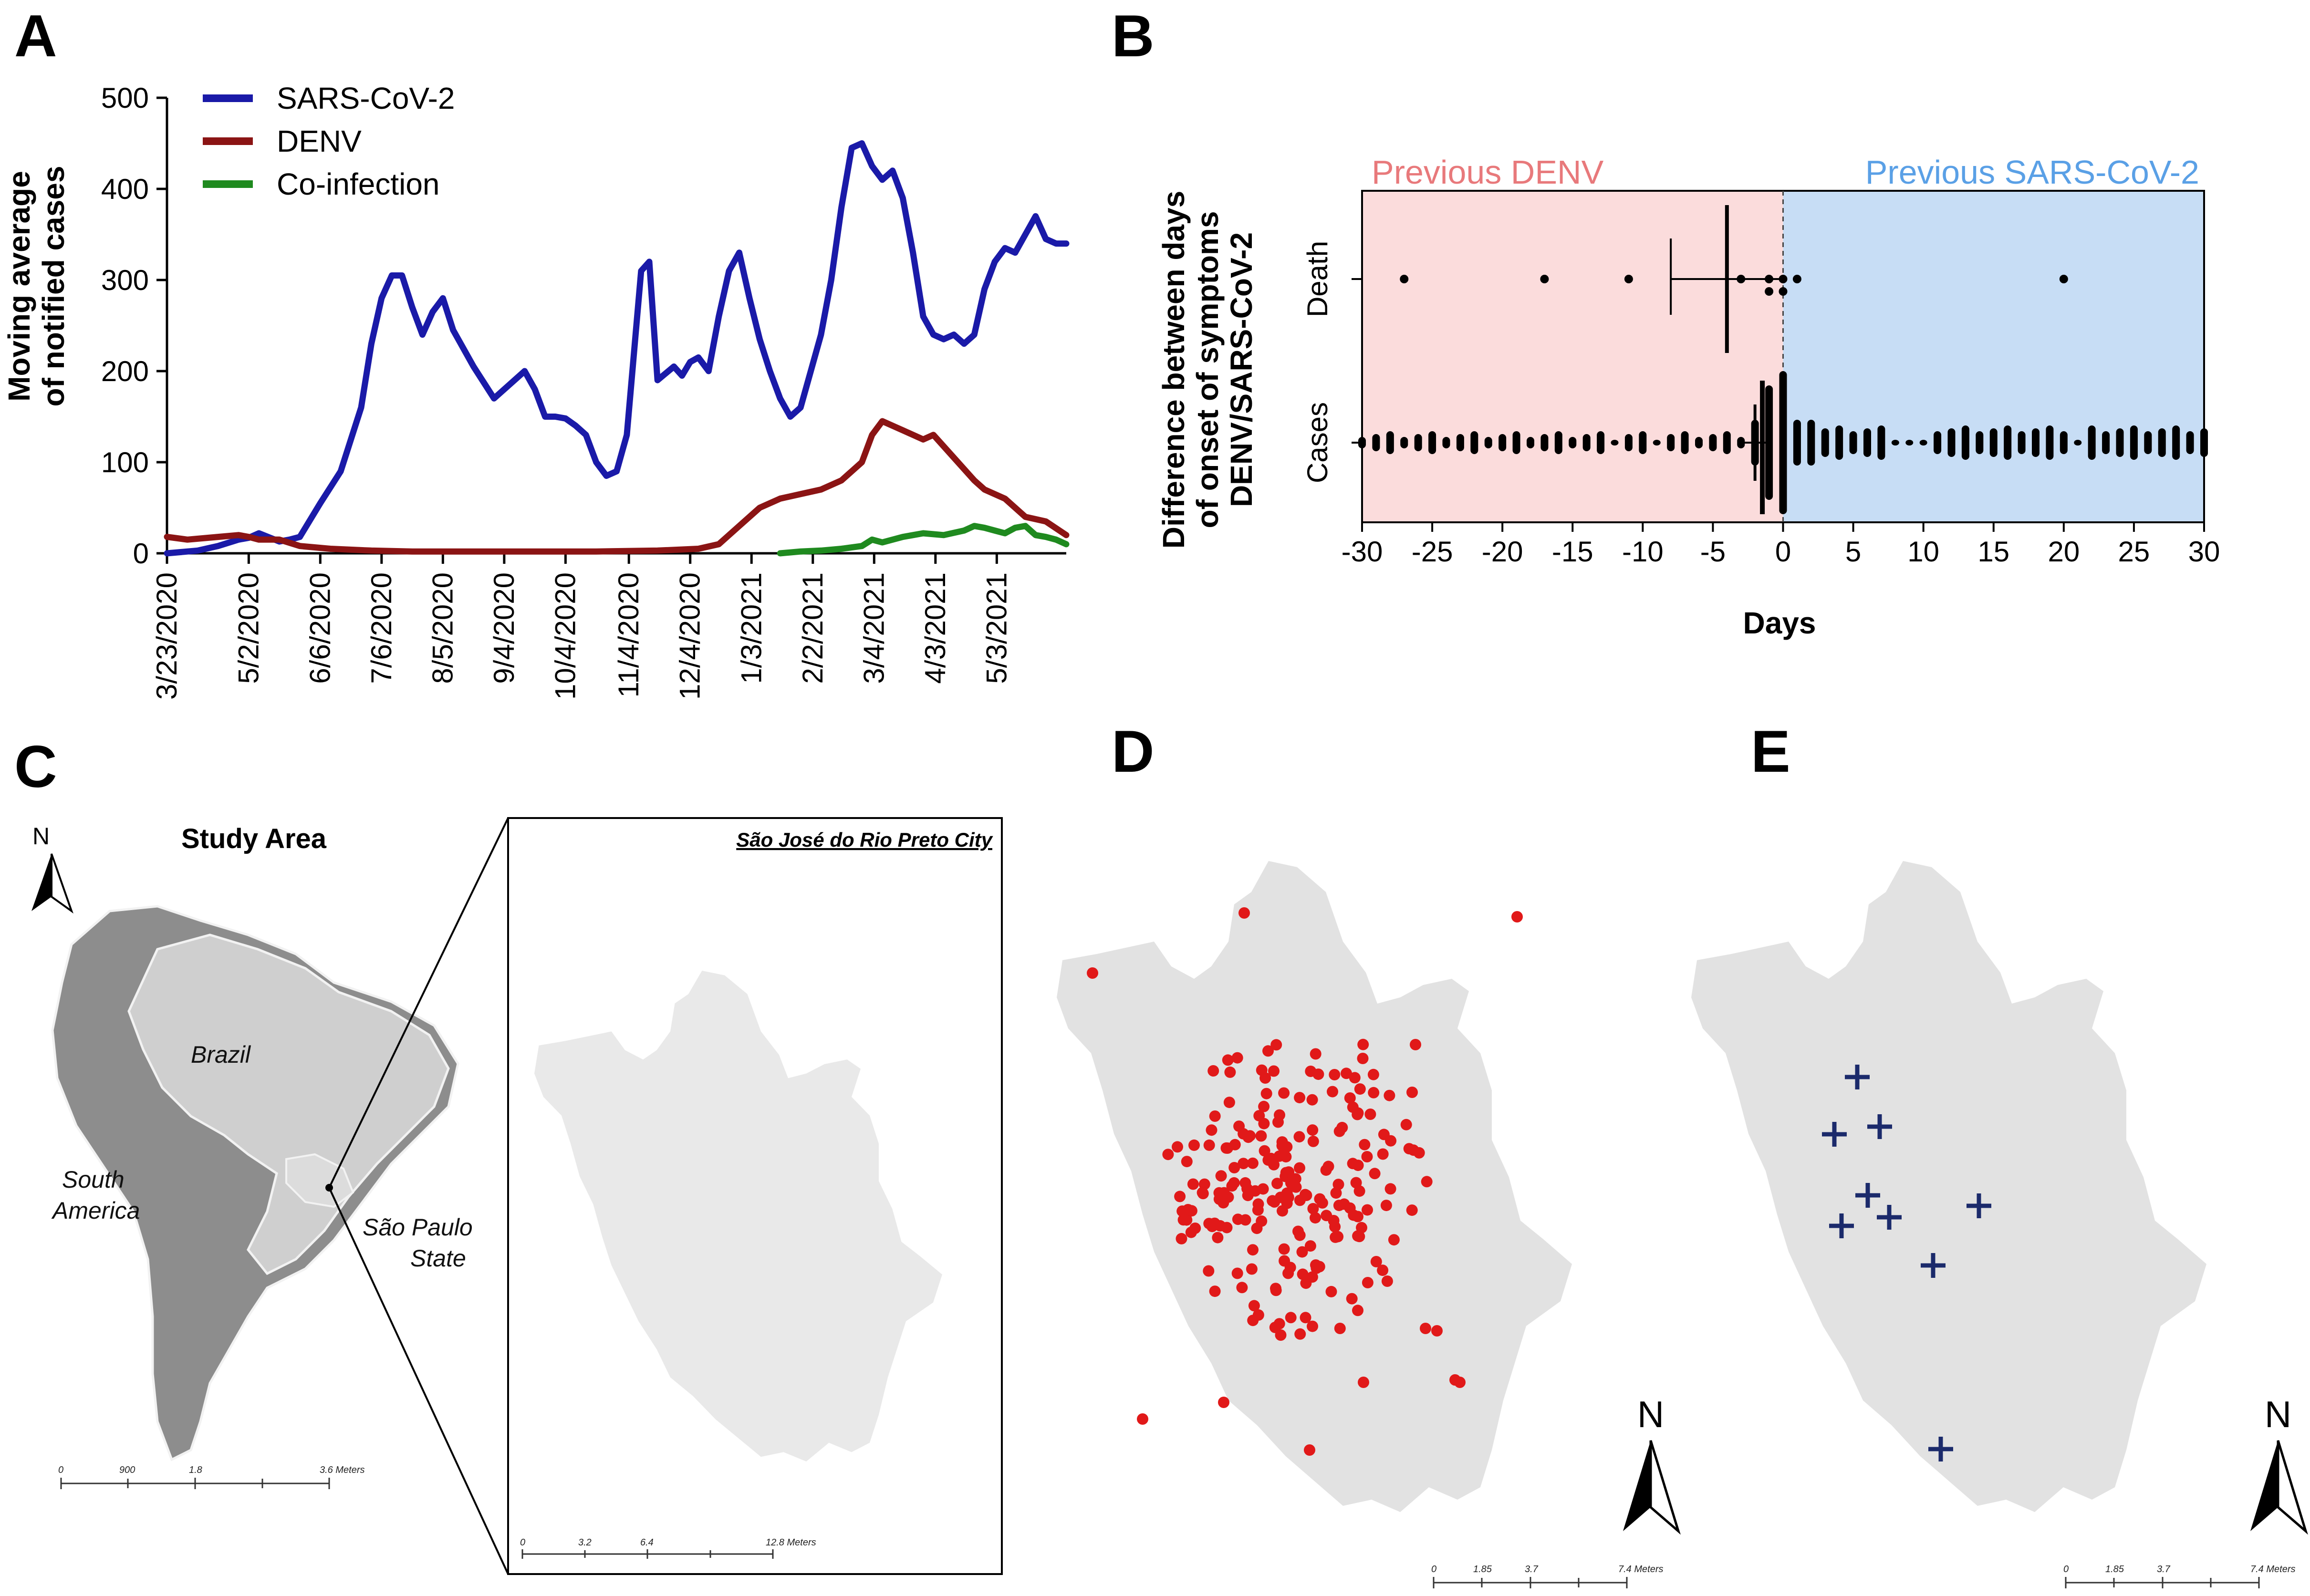 The height and width of the screenshot is (1596, 2310). What do you see at coordinates (125, 280) in the screenshot?
I see `chart-a-ytick-label: 300` at bounding box center [125, 280].